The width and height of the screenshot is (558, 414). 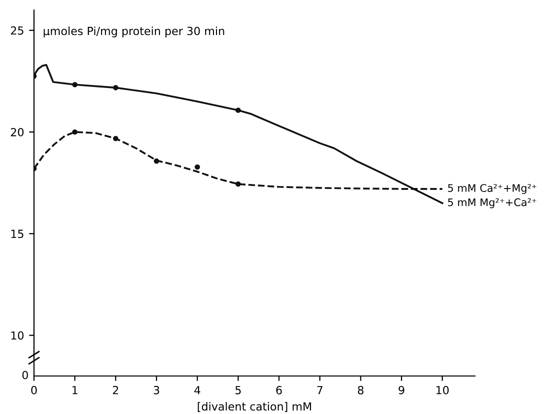 What do you see at coordinates (279, 390) in the screenshot?
I see `x-tick-label: 6` at bounding box center [279, 390].